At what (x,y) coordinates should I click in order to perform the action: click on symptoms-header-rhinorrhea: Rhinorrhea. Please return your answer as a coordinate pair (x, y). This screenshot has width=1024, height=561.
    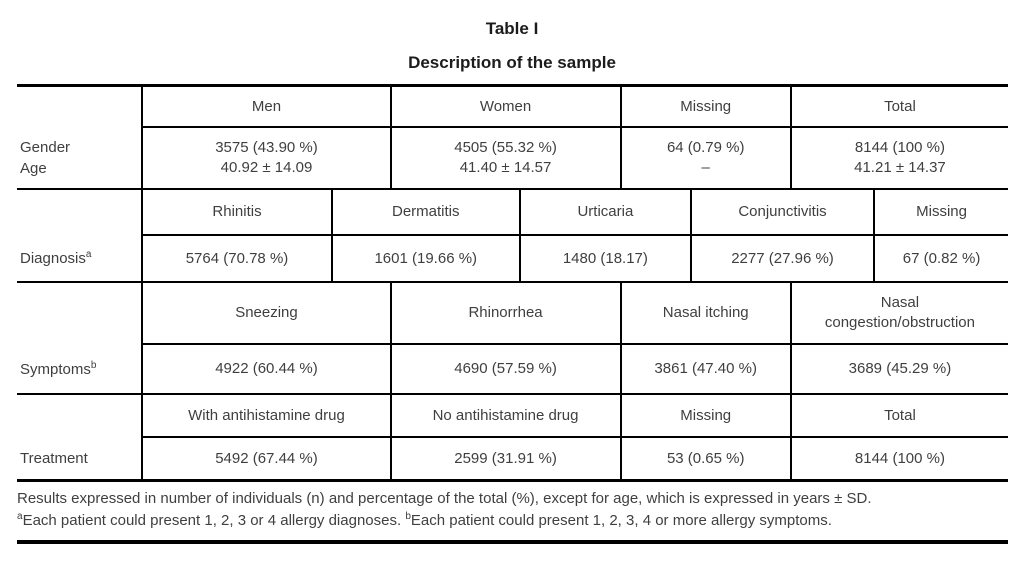
    Looking at the image, I should click on (504, 314).